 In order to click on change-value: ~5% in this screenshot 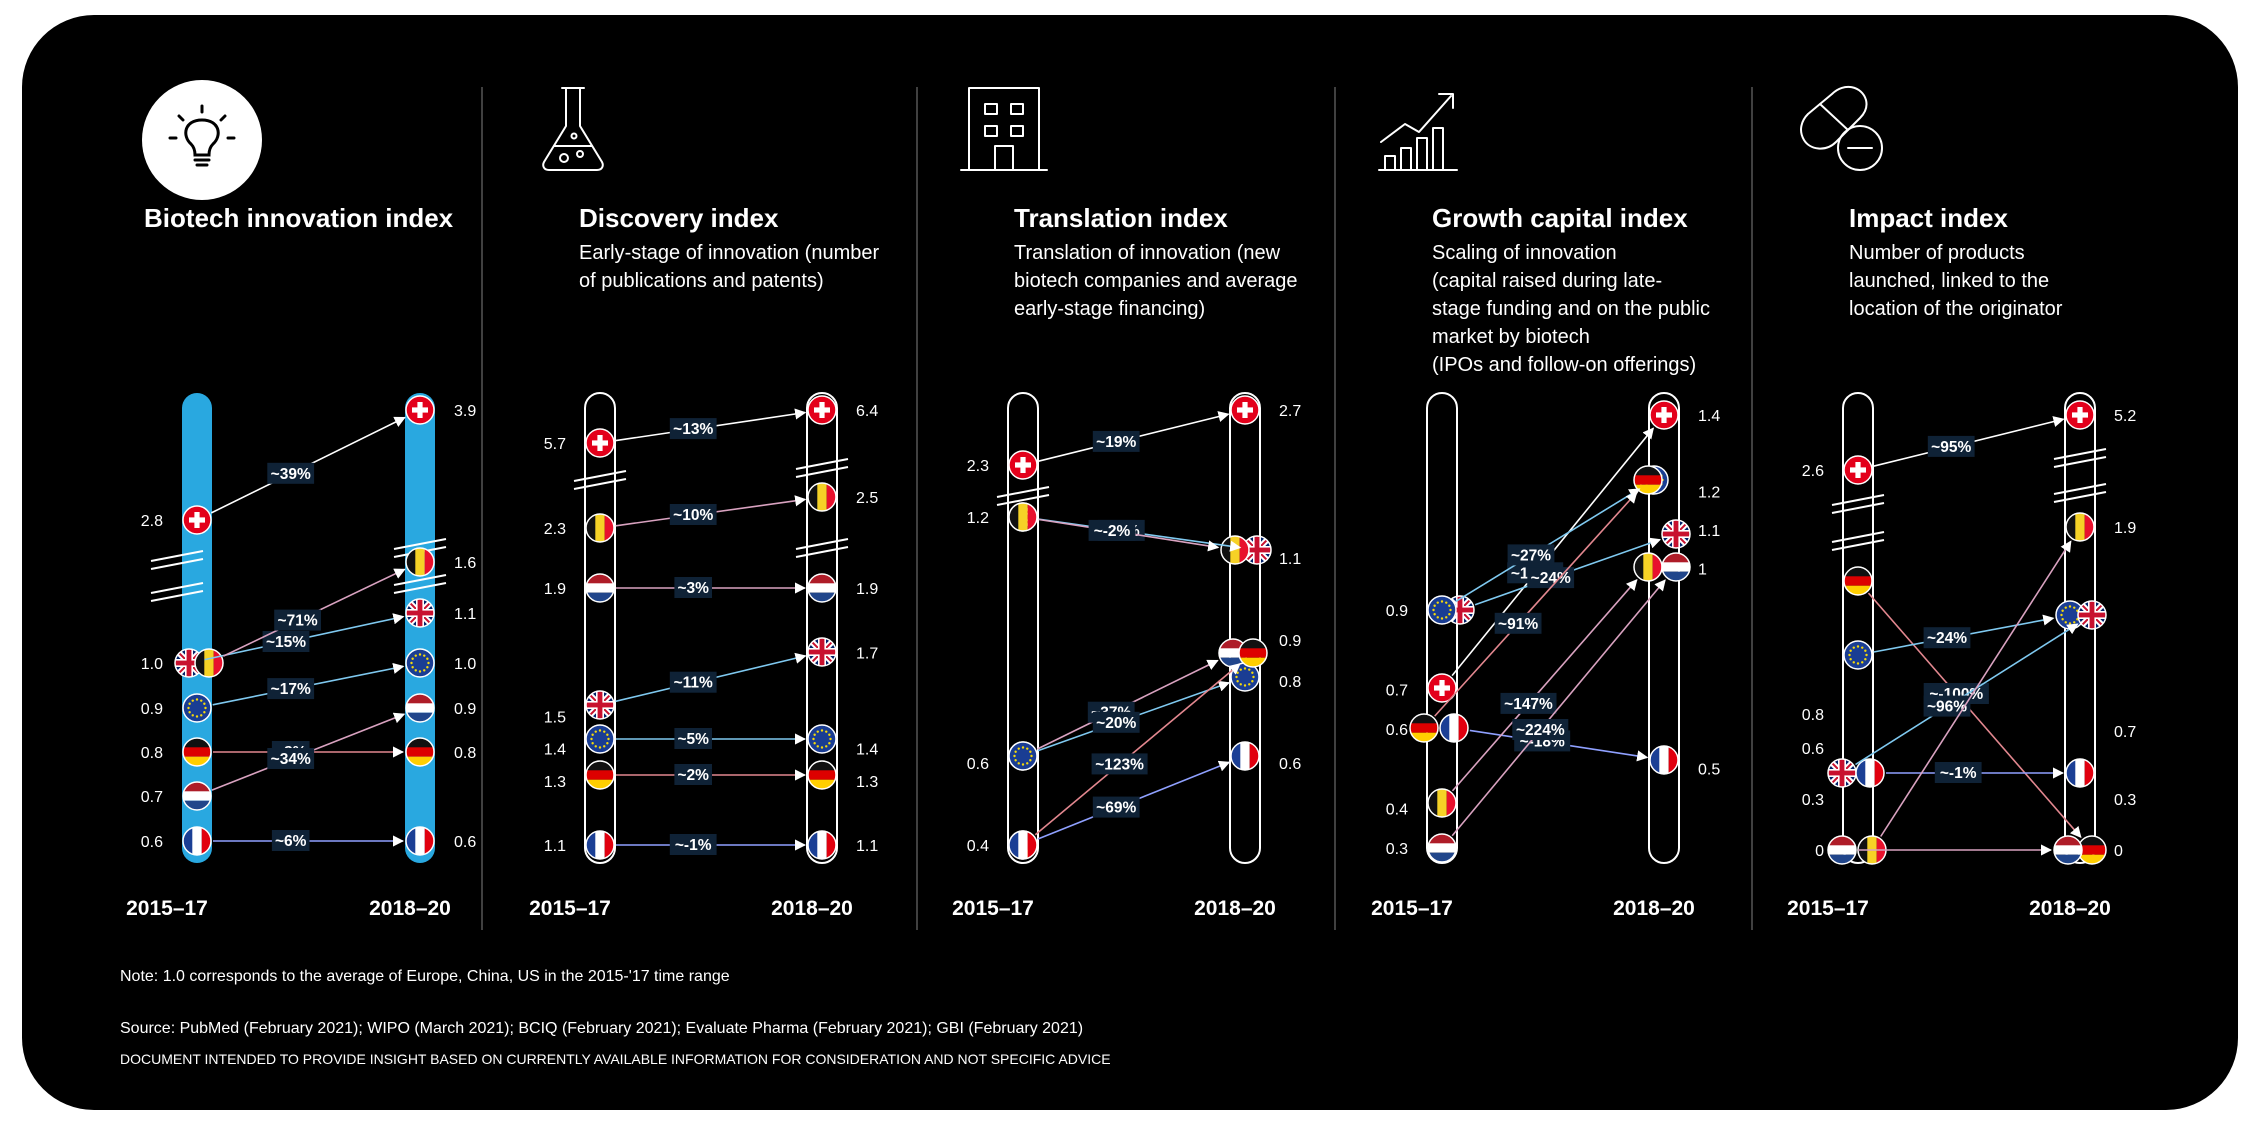, I will do `click(693, 739)`.